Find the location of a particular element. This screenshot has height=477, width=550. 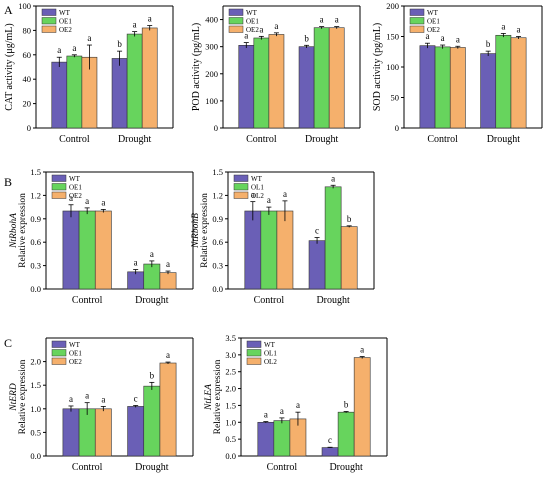

y-tick-label: 0.9 is located at coordinates (217, 219).